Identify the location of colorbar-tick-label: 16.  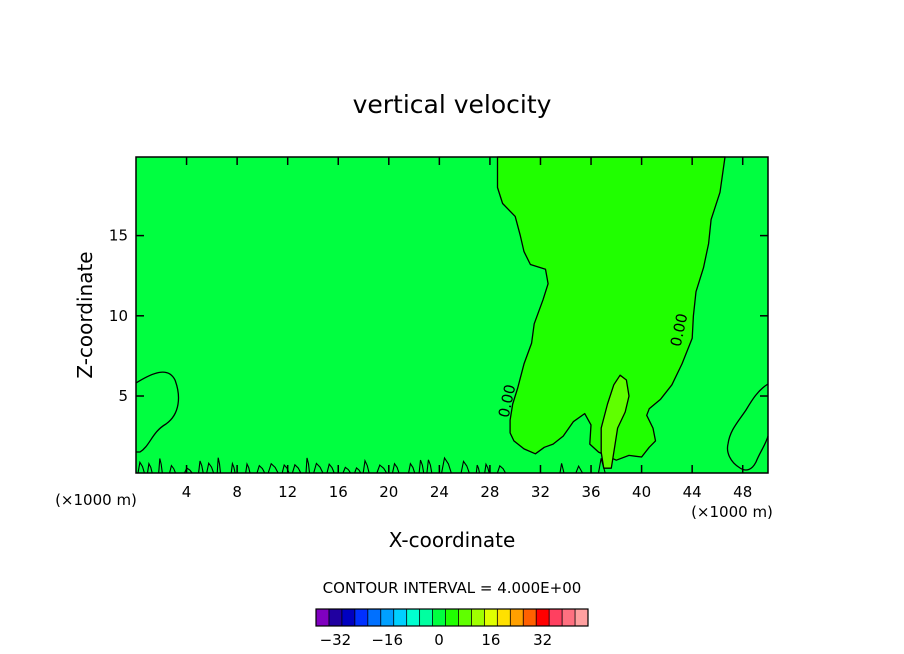
(490, 640).